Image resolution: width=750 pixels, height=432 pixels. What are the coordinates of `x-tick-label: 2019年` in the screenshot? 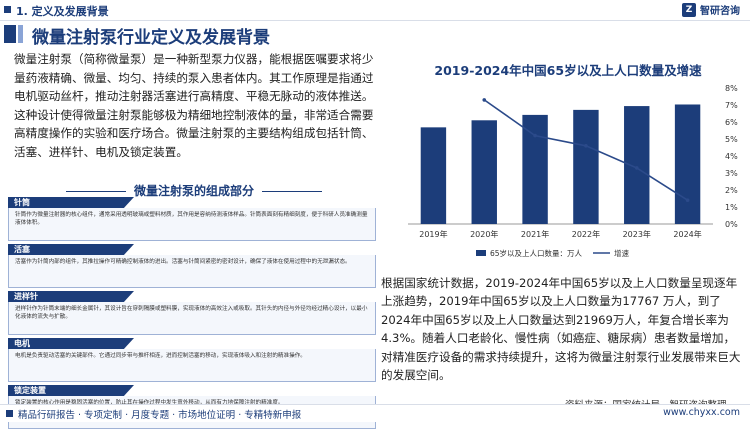 It's located at (433, 234).